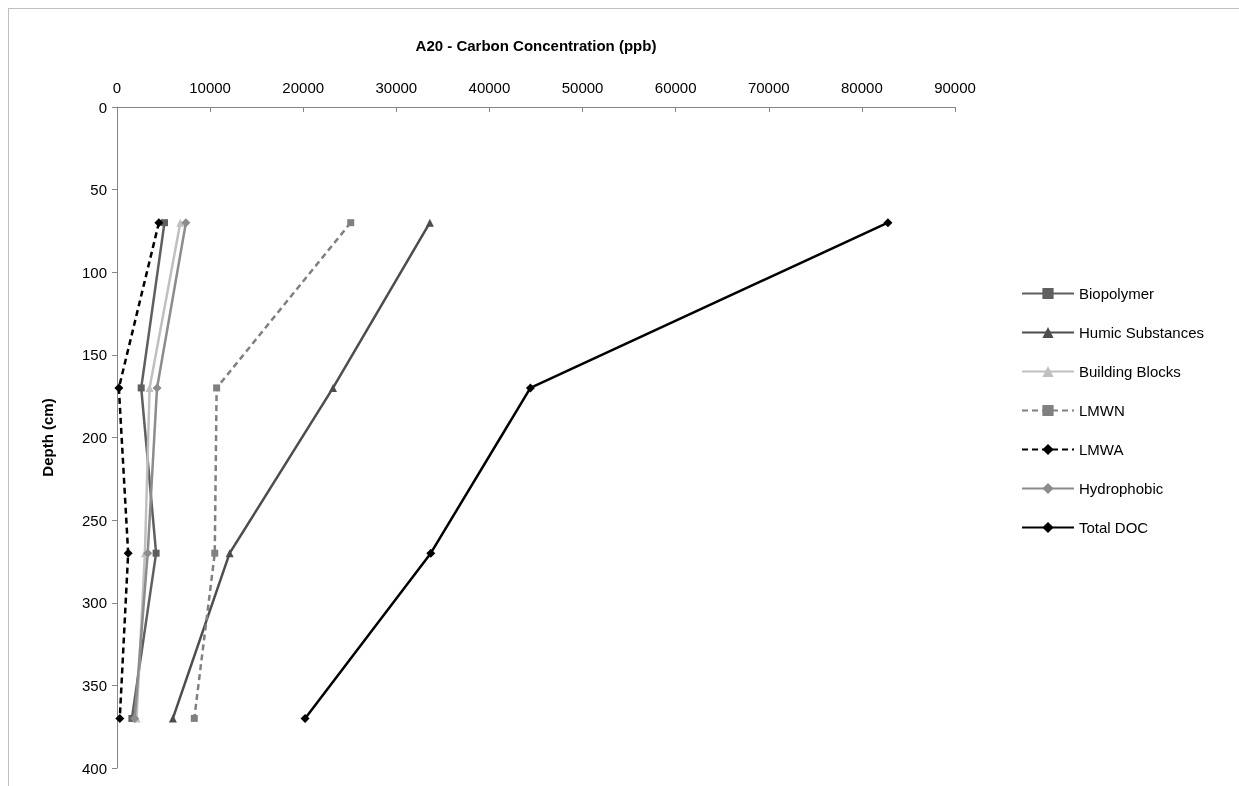  What do you see at coordinates (1121, 488) in the screenshot?
I see `legend-label: Hydrophobic` at bounding box center [1121, 488].